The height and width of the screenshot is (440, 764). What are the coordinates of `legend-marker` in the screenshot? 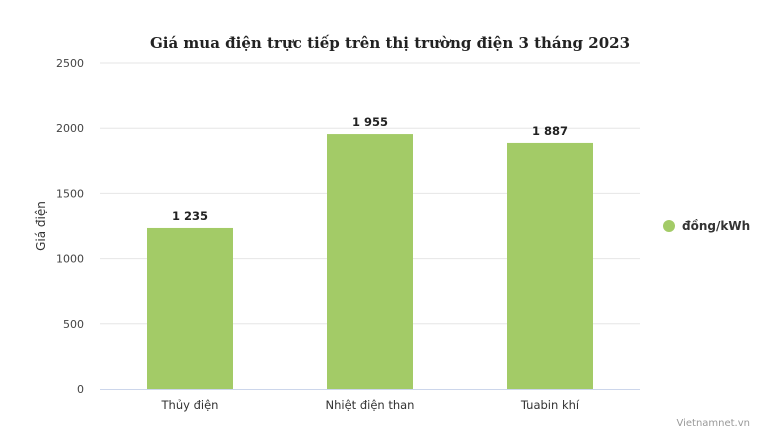 It's located at (669, 226).